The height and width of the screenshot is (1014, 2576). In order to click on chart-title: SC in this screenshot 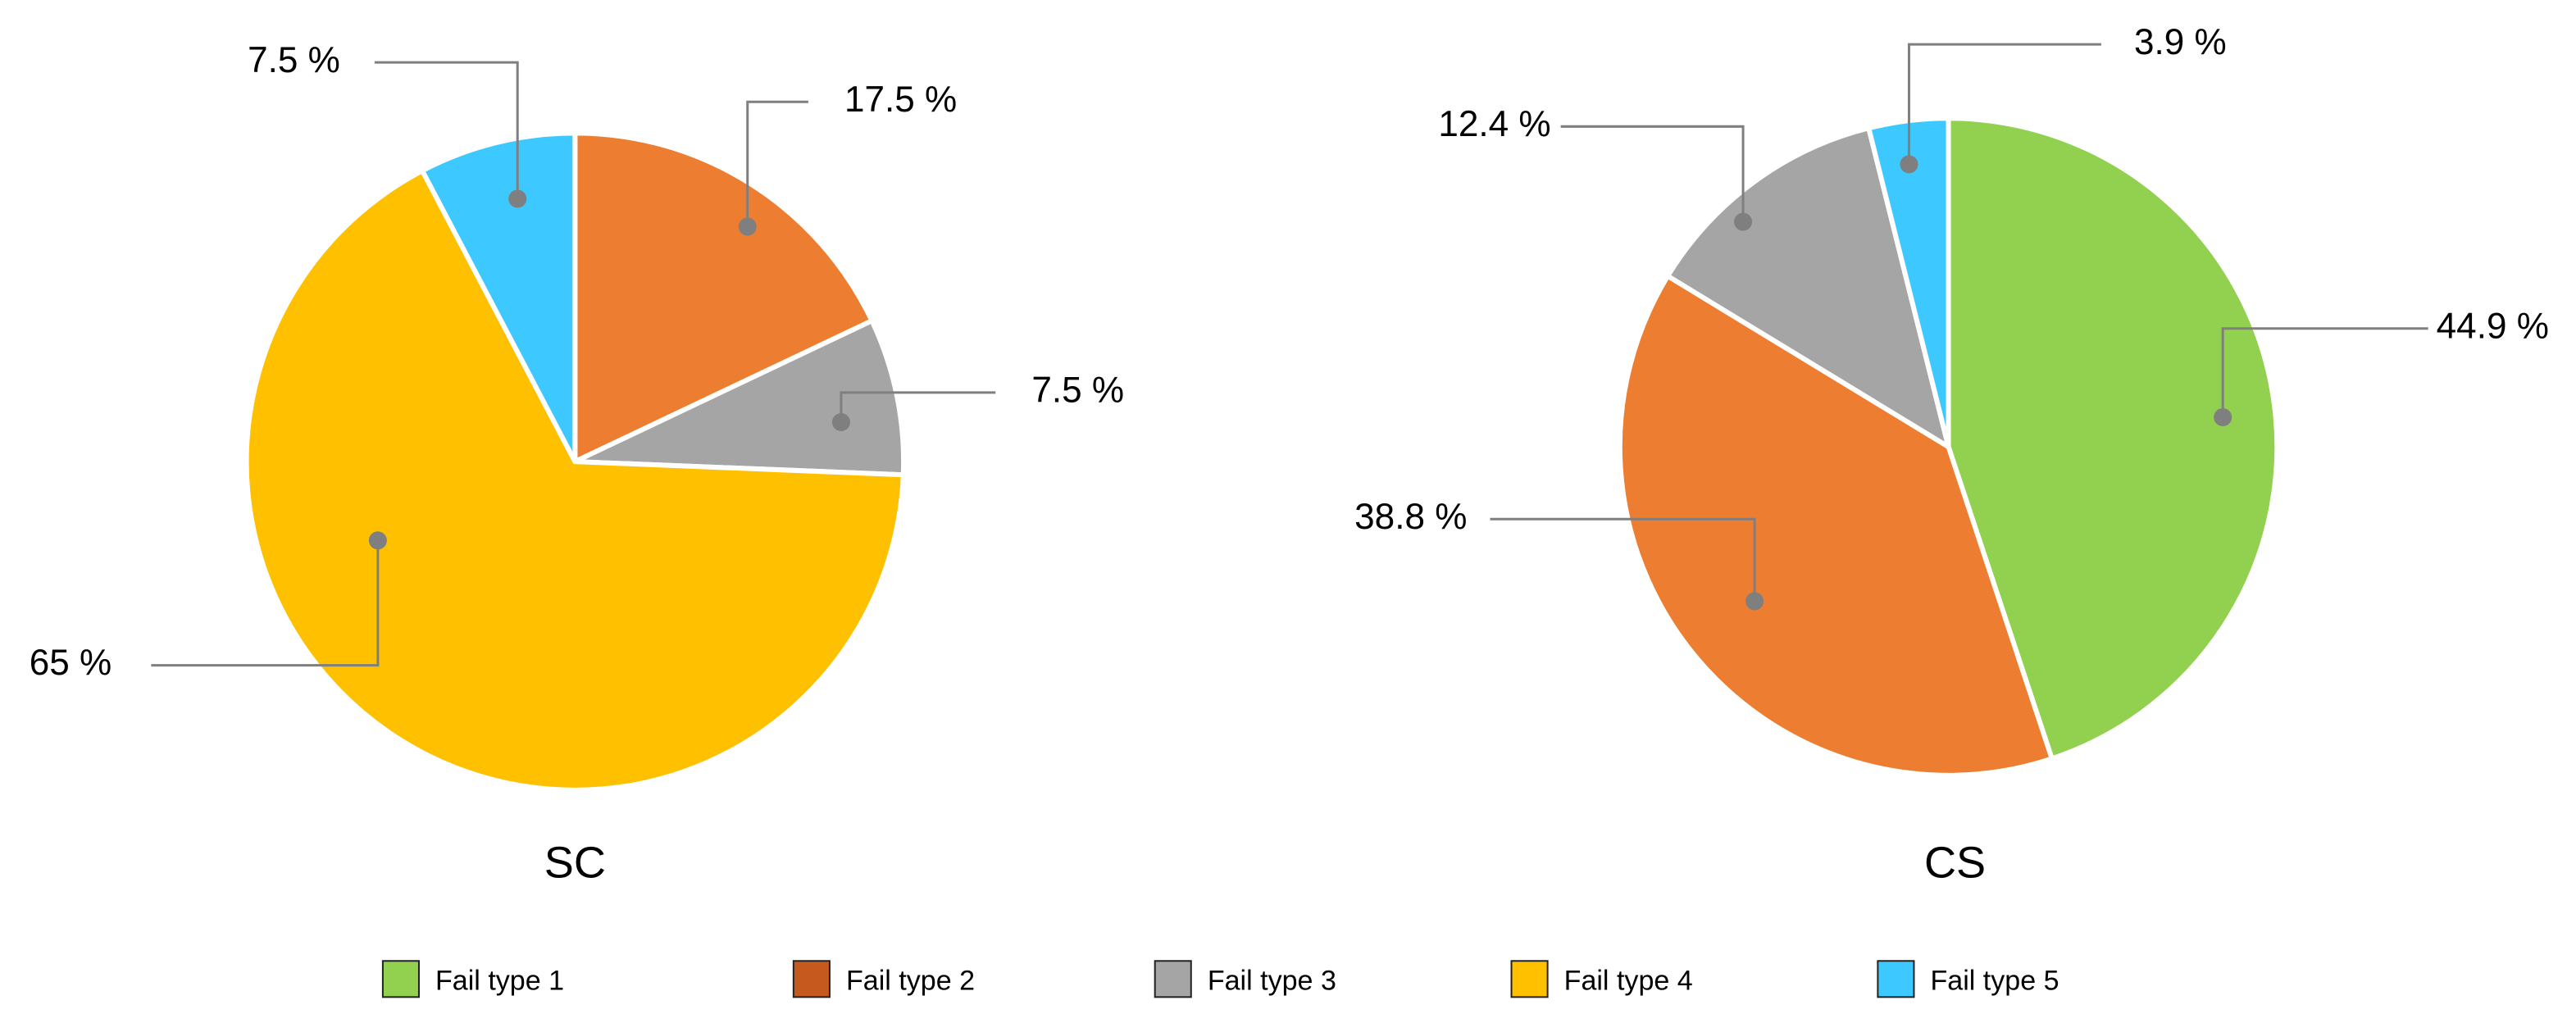, I will do `click(575, 862)`.